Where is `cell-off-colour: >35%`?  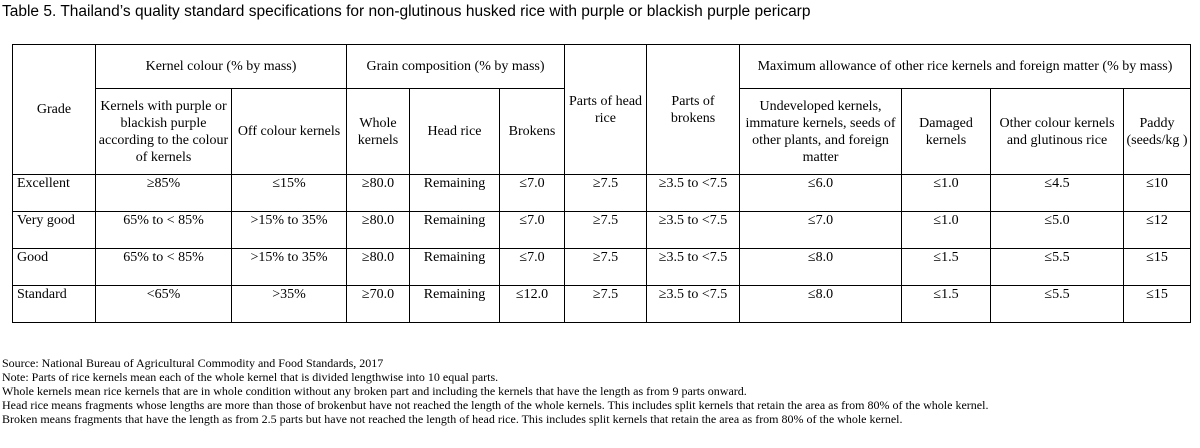
cell-off-colour: >35% is located at coordinates (289, 304).